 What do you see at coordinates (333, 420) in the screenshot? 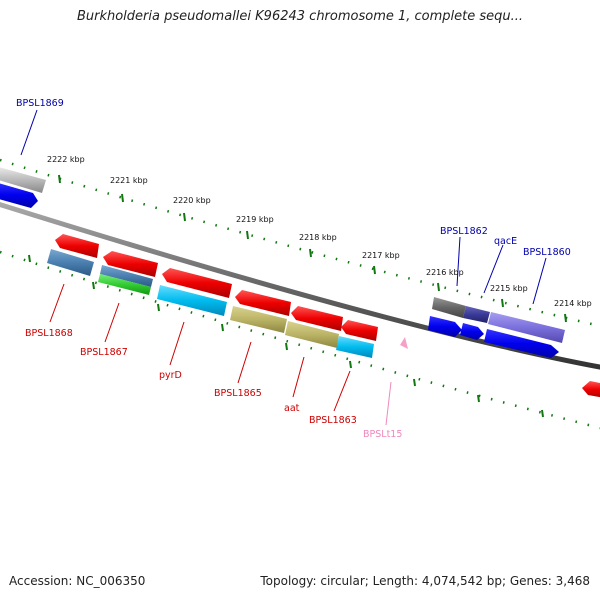
I see `gene-label: BPSL1863` at bounding box center [333, 420].